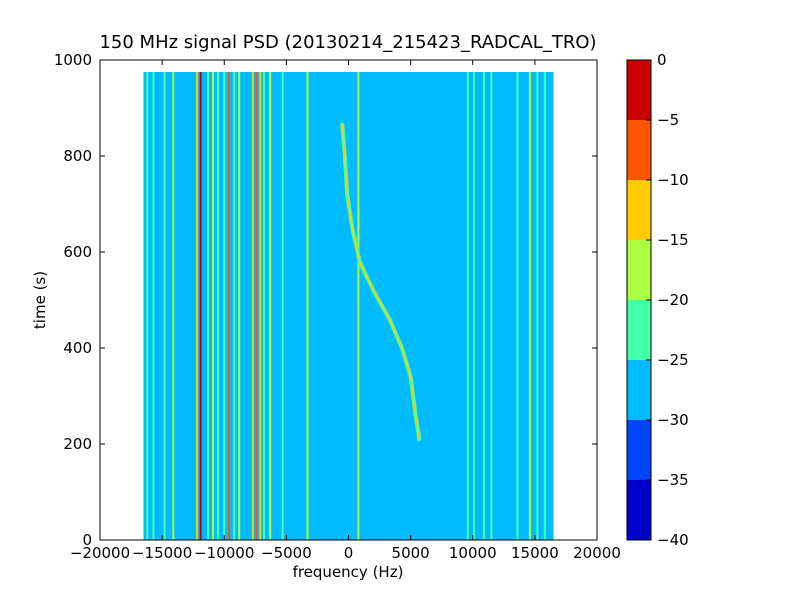  I want to click on y-tick-label: 1000, so click(73, 60).